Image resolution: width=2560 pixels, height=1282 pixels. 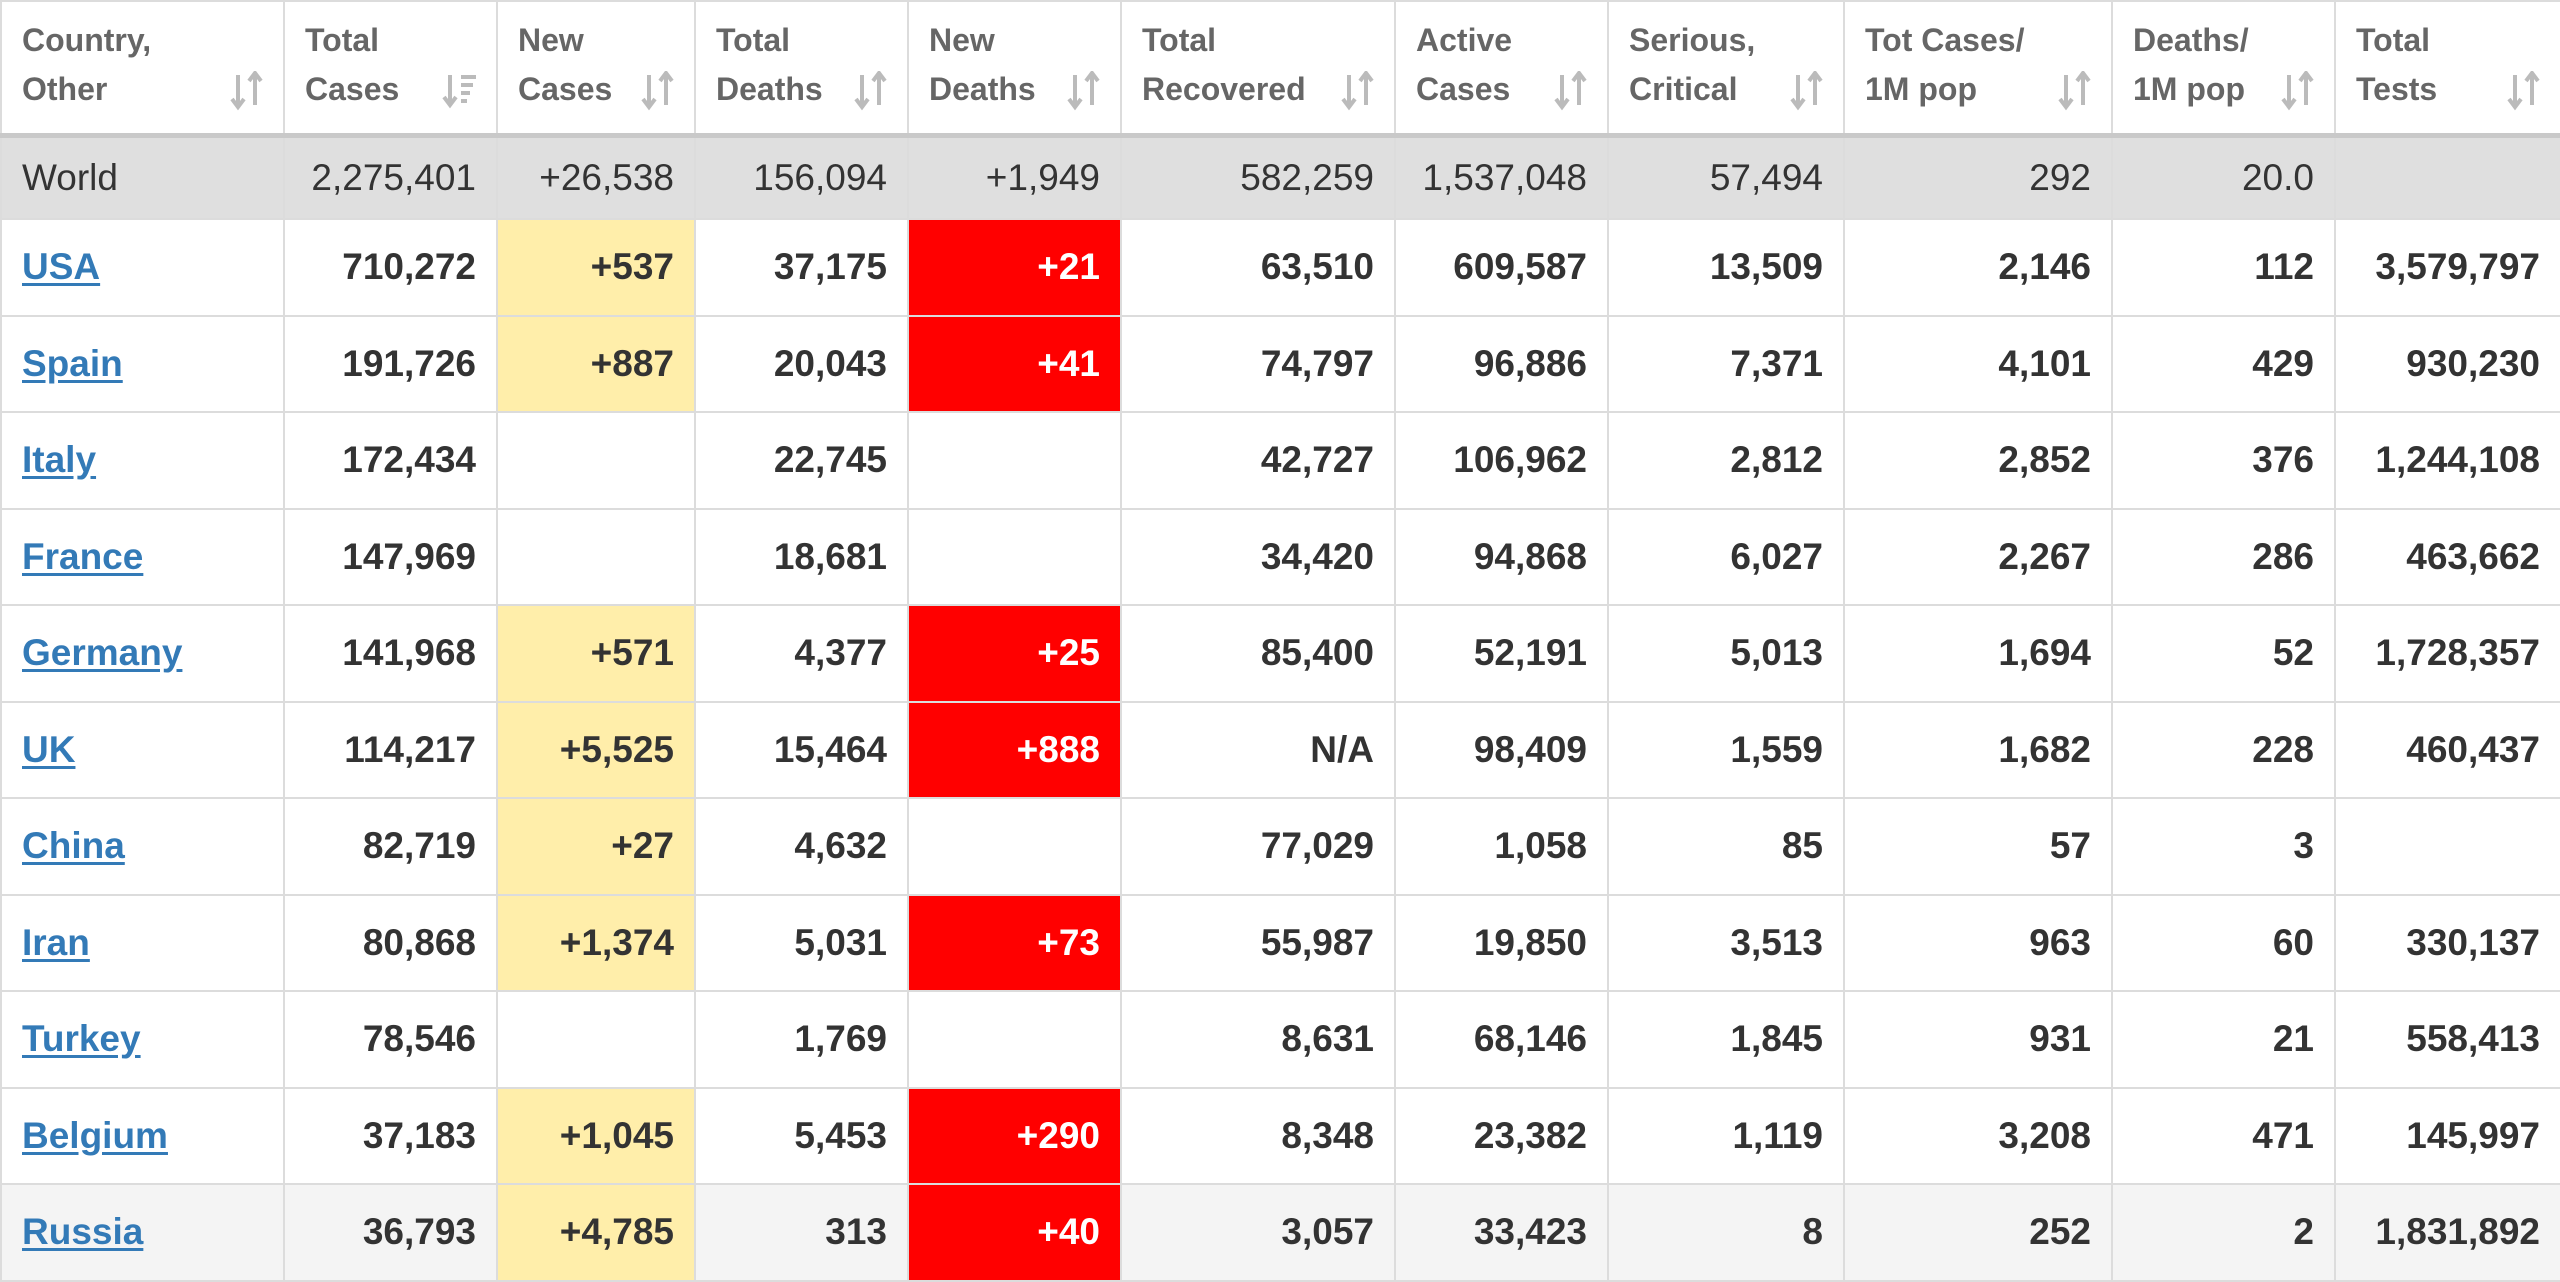 What do you see at coordinates (460, 91) in the screenshot?
I see `sort-desc-icon` at bounding box center [460, 91].